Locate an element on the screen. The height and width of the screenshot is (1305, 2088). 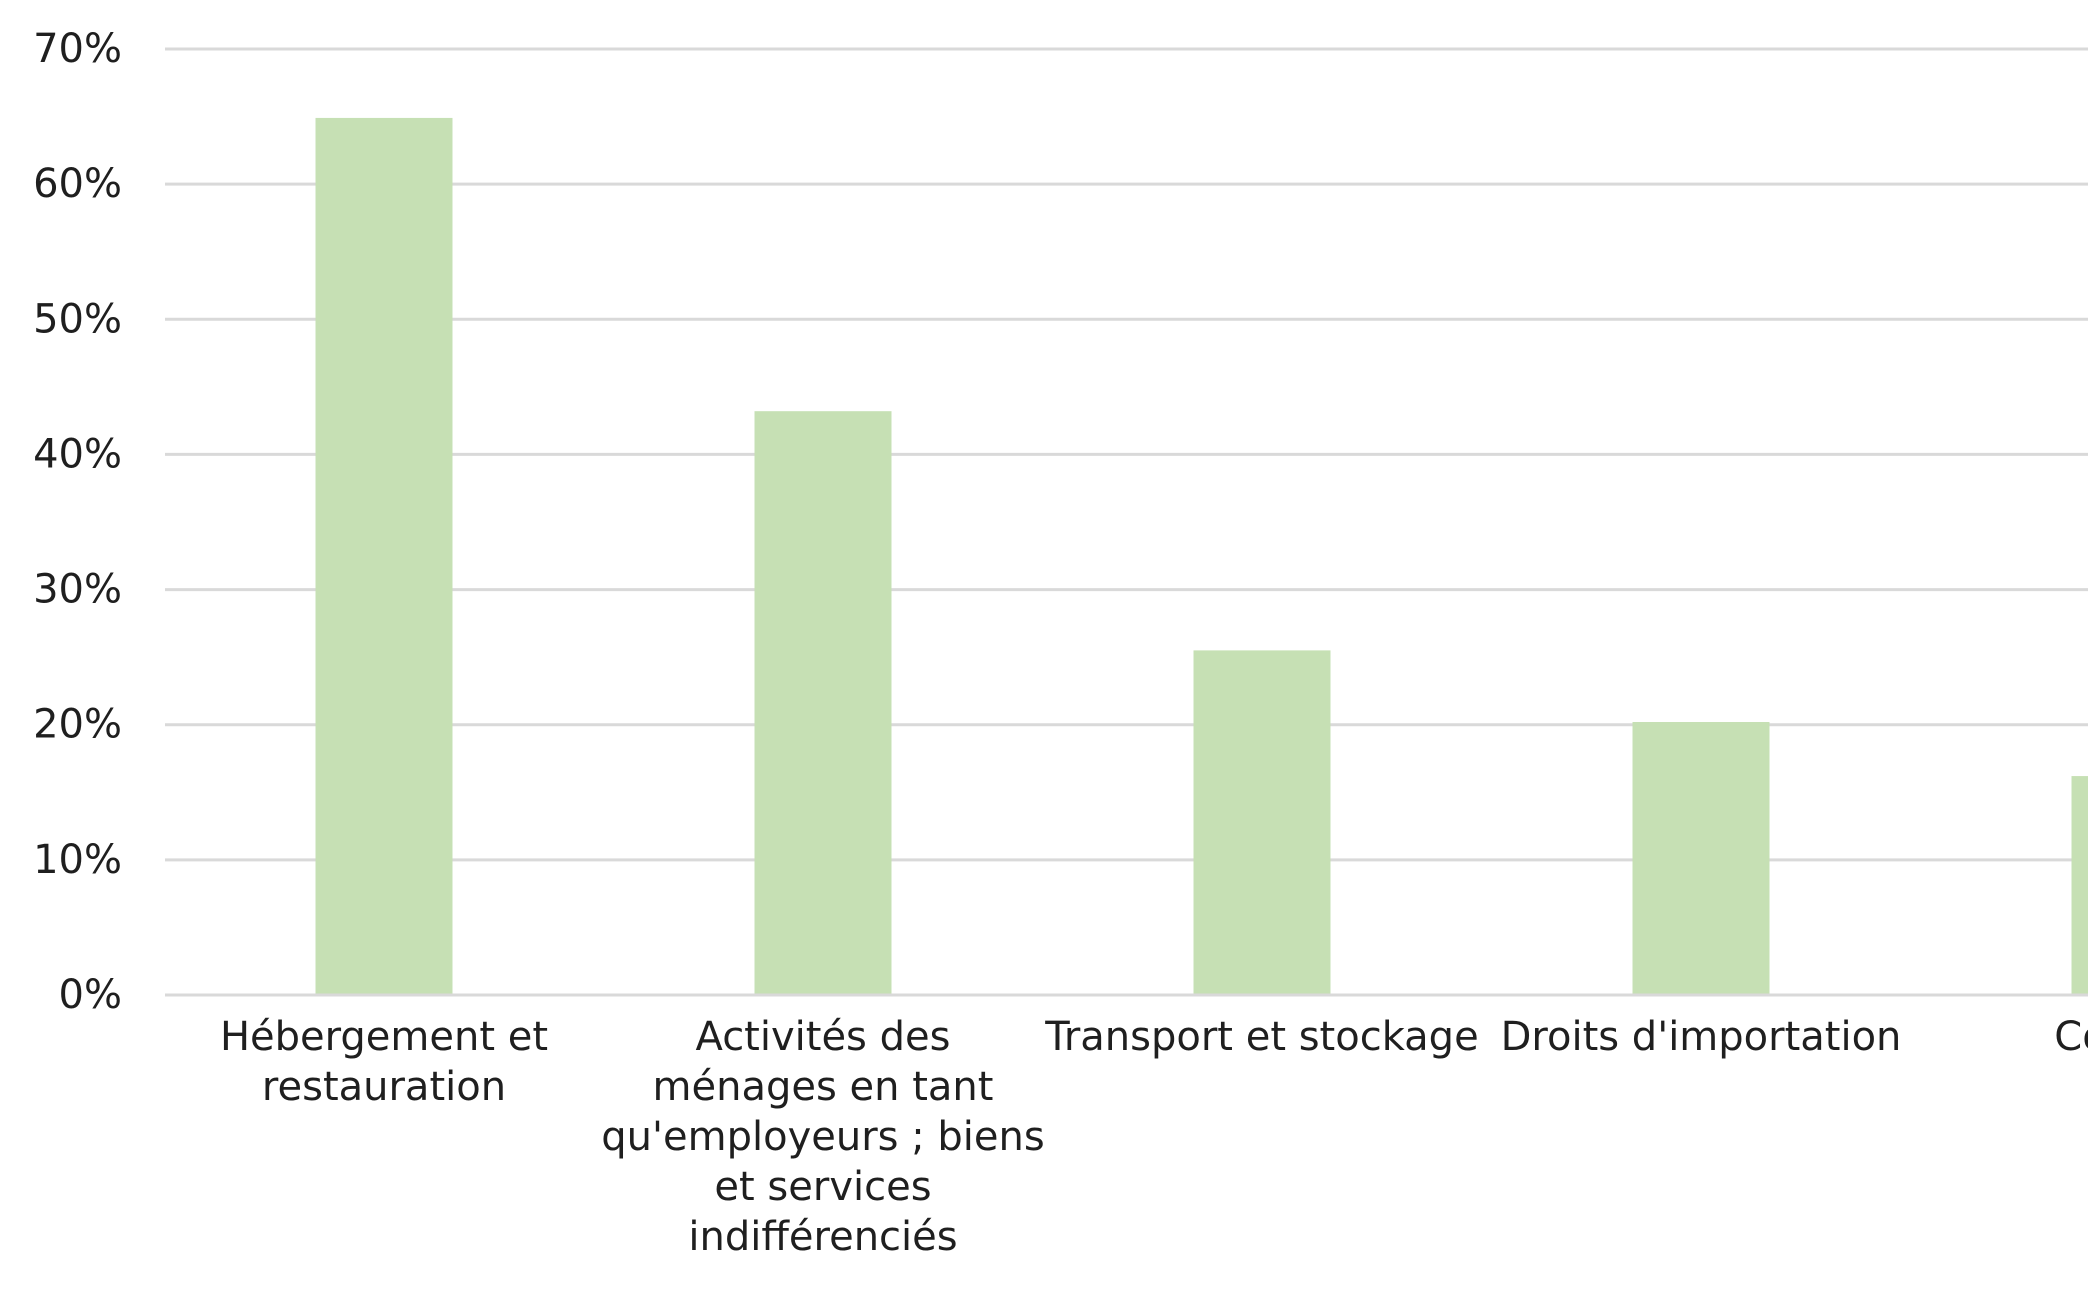
x-category-label-line: restauration is located at coordinates (384, 1087).